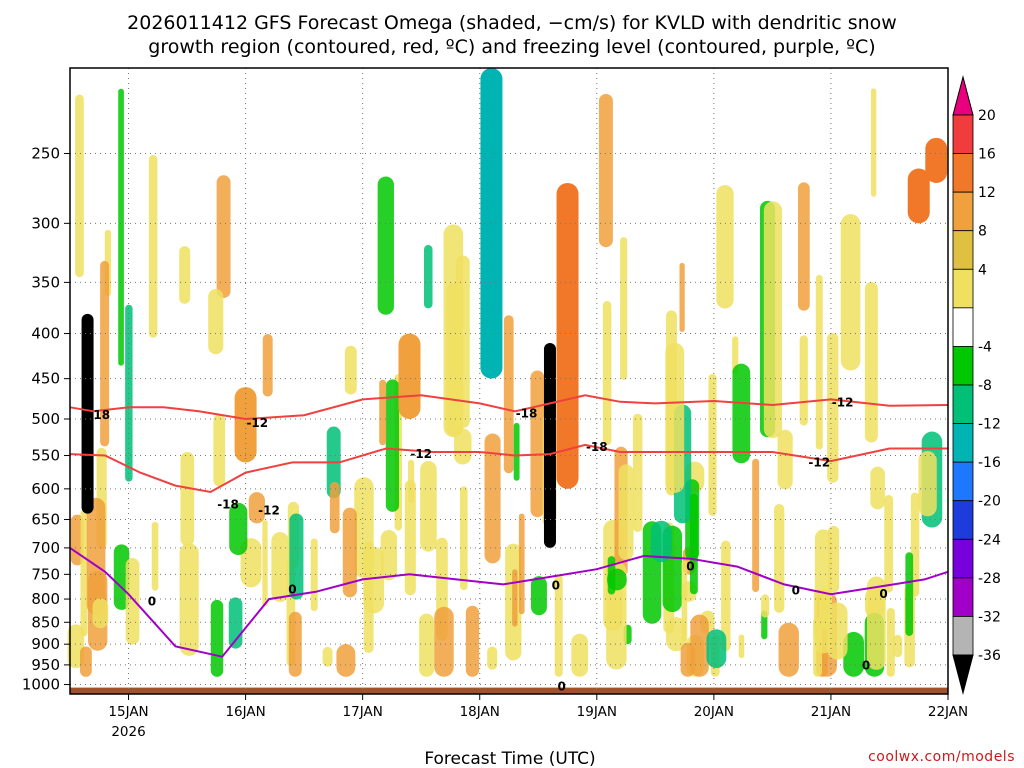 The height and width of the screenshot is (768, 1024). What do you see at coordinates (128, 712) in the screenshot?
I see `x-tick-label: 15JAN` at bounding box center [128, 712].